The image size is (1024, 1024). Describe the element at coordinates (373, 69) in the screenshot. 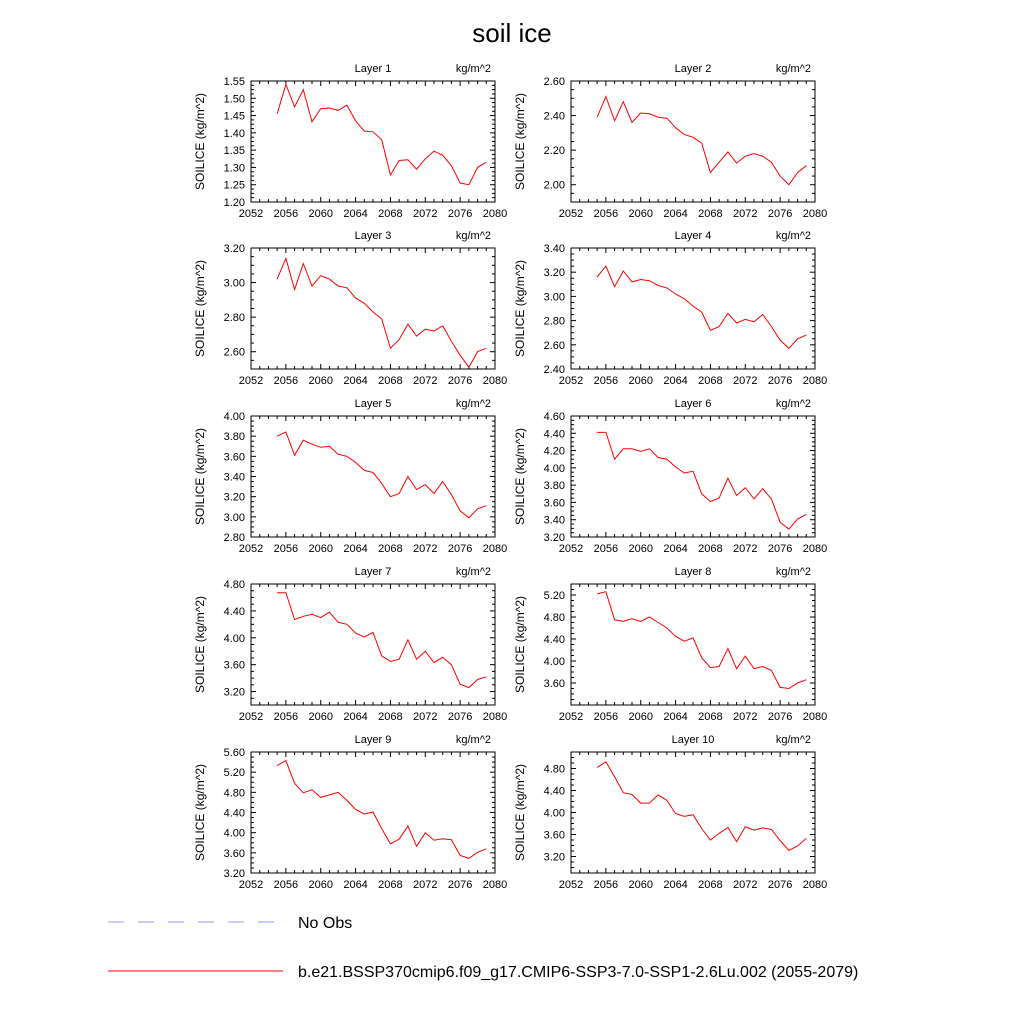

I see `panel-title: Layer 1` at that location.